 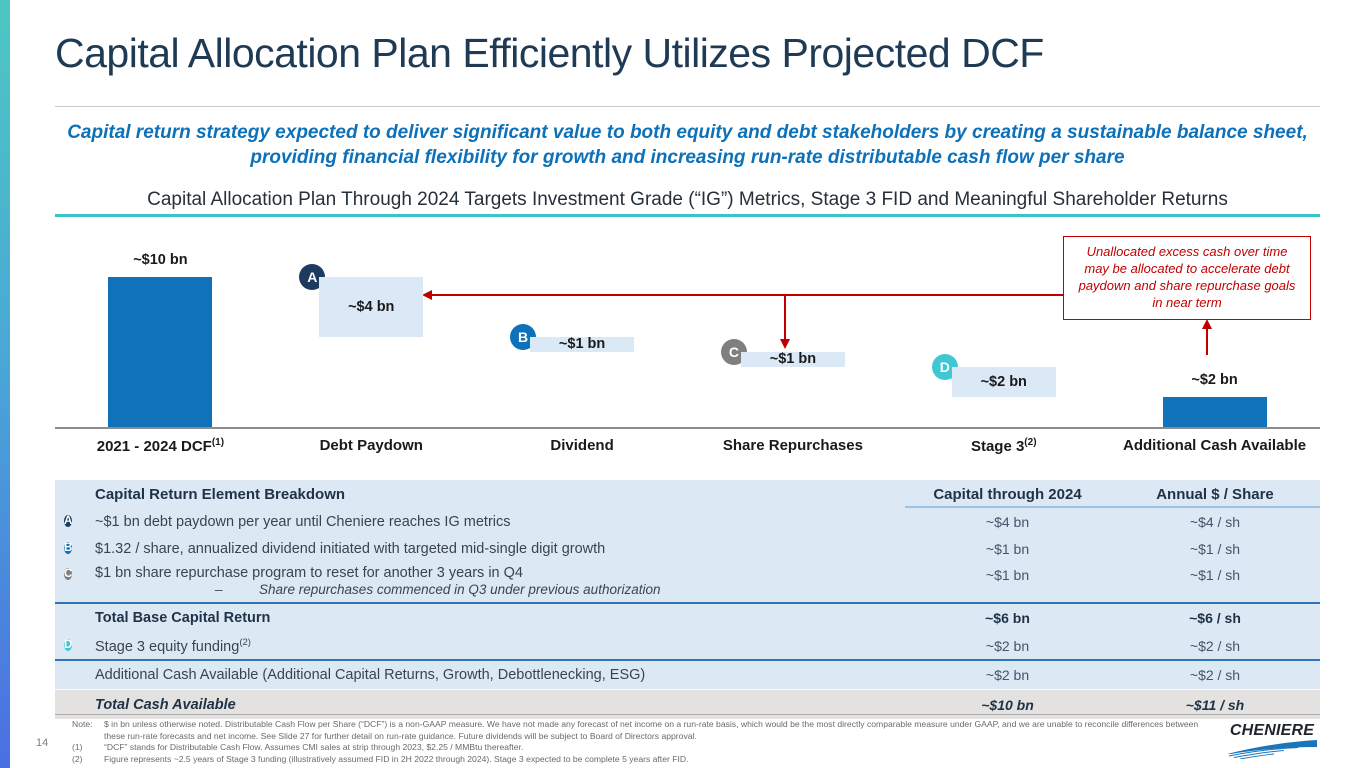 What do you see at coordinates (68, 574) in the screenshot?
I see `badge-c: C` at bounding box center [68, 574].